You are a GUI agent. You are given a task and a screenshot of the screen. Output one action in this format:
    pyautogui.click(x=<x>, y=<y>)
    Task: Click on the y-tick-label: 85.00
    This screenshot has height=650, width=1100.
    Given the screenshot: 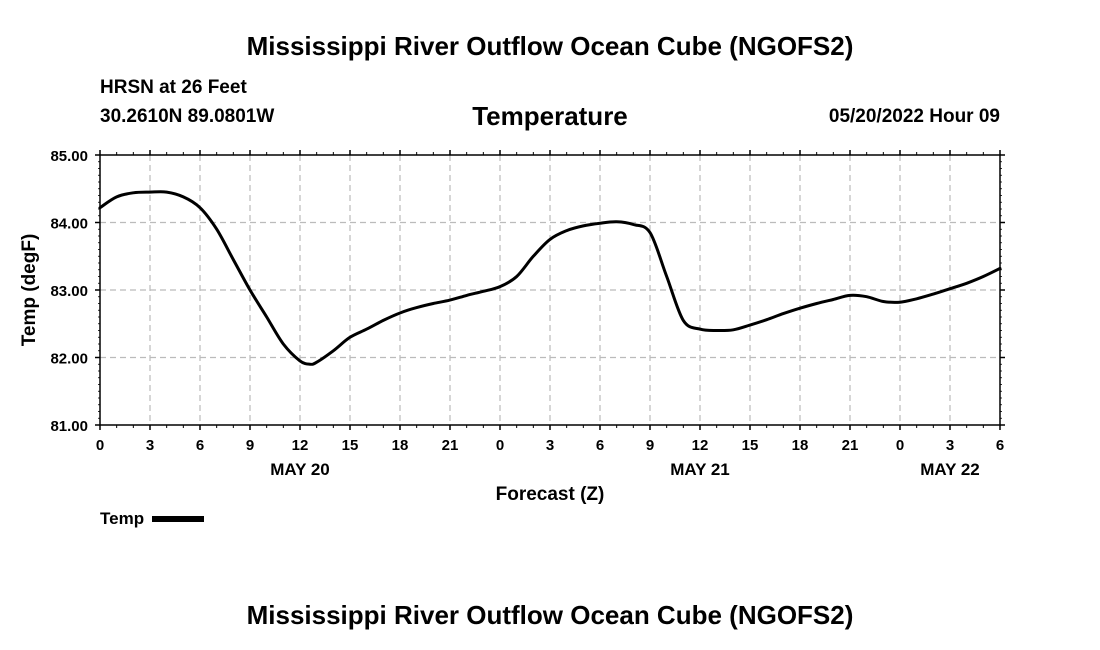 What is the action you would take?
    pyautogui.click(x=69, y=156)
    